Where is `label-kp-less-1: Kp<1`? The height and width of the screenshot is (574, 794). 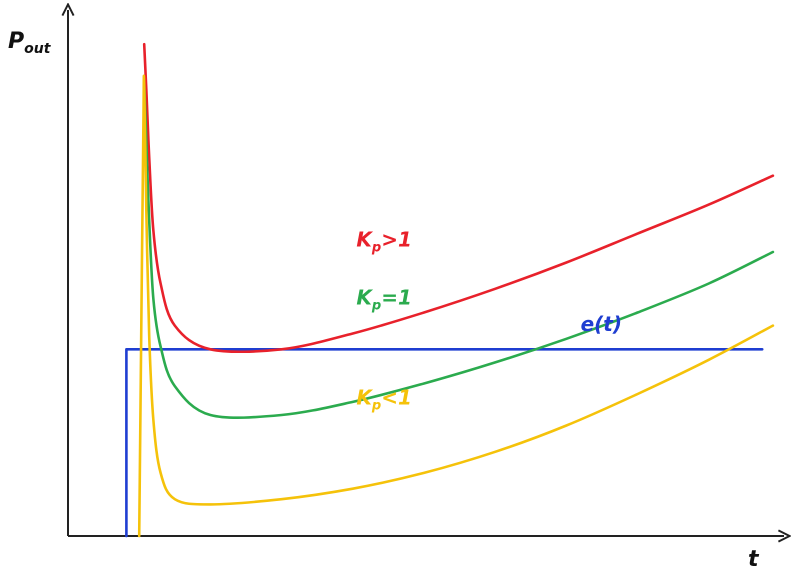
label-kp-less-1: Kp<1 is located at coordinates (384, 400).